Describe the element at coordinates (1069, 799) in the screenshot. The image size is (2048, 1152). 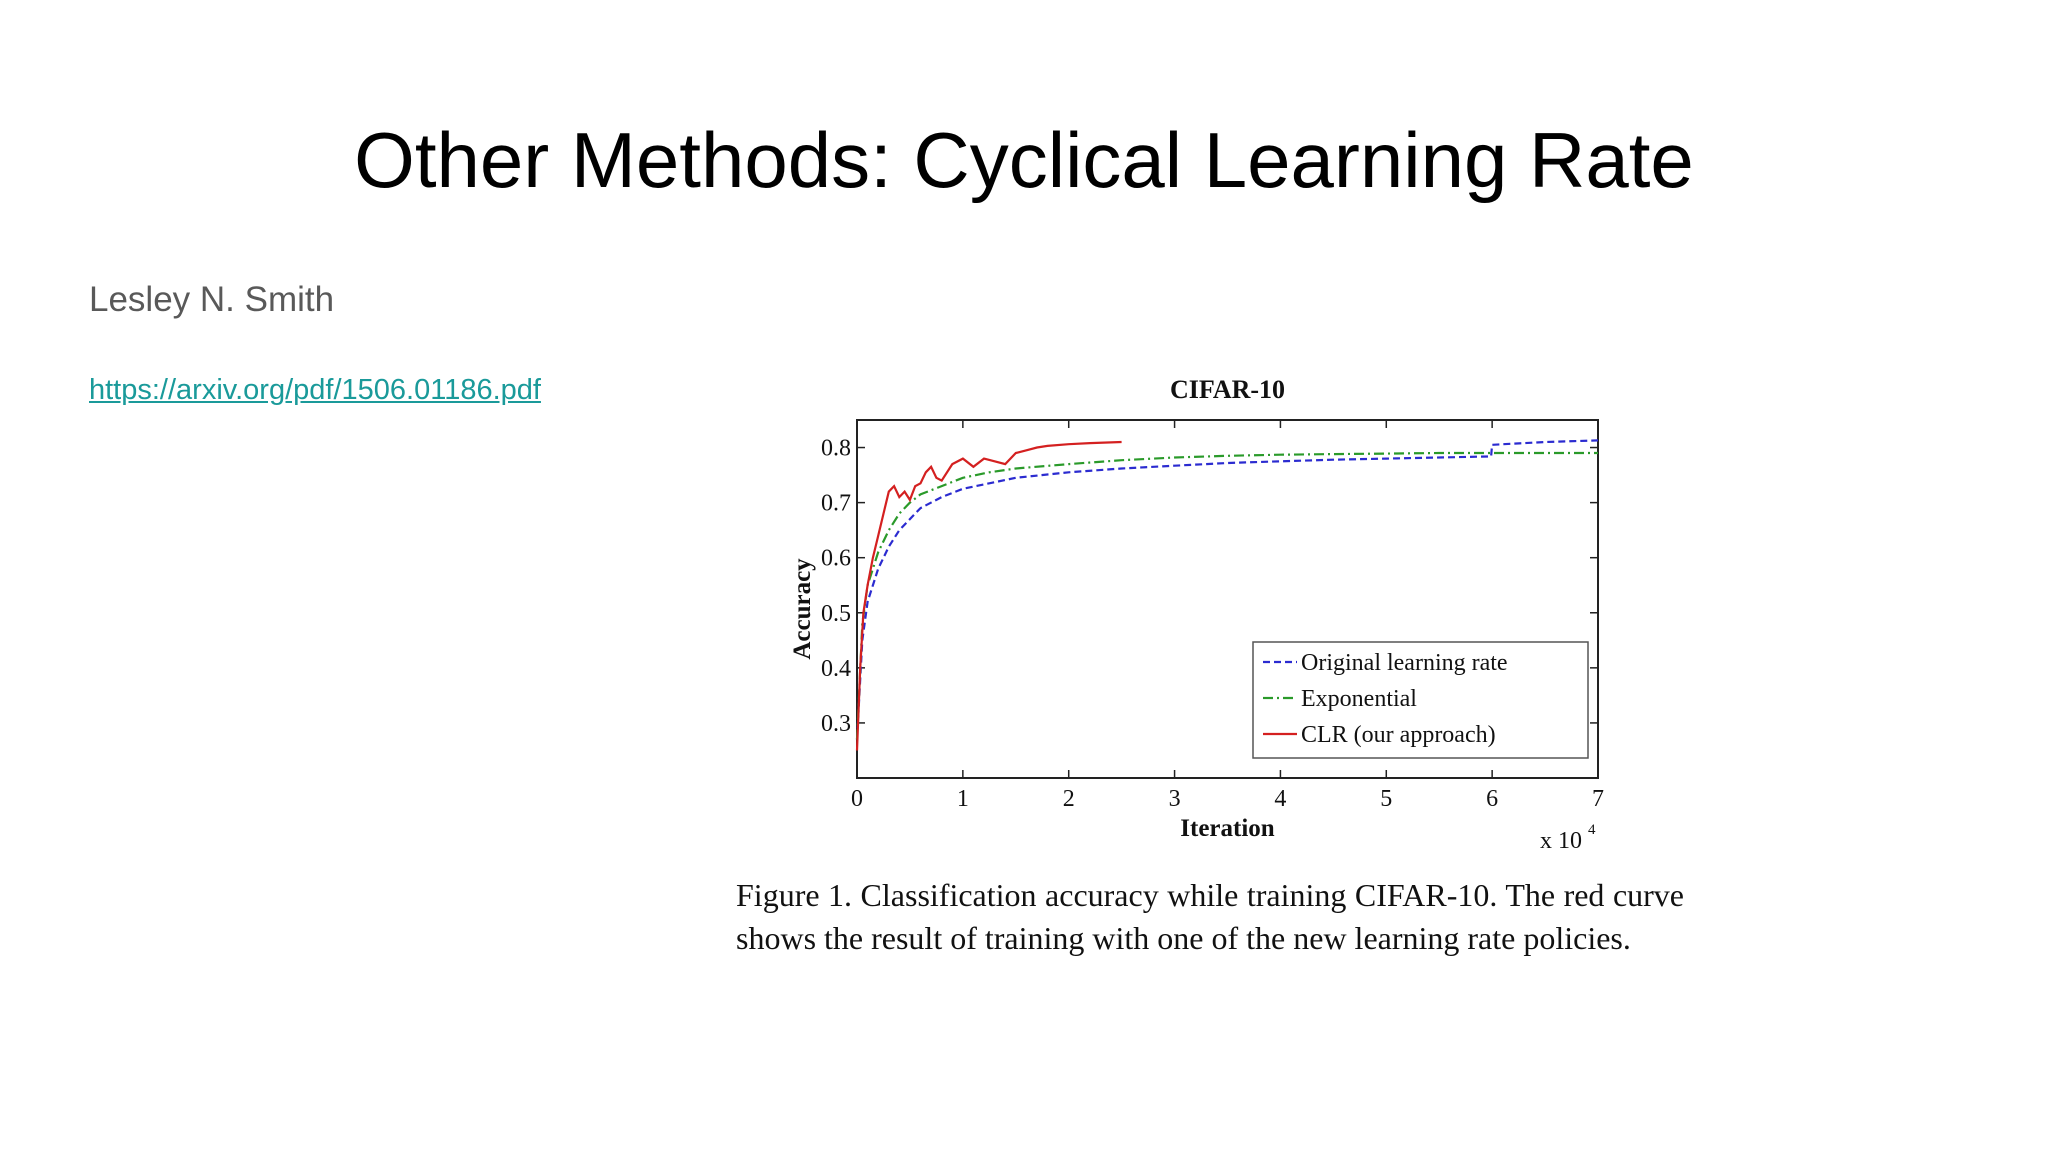
I see `x-tick-label: 2` at that location.